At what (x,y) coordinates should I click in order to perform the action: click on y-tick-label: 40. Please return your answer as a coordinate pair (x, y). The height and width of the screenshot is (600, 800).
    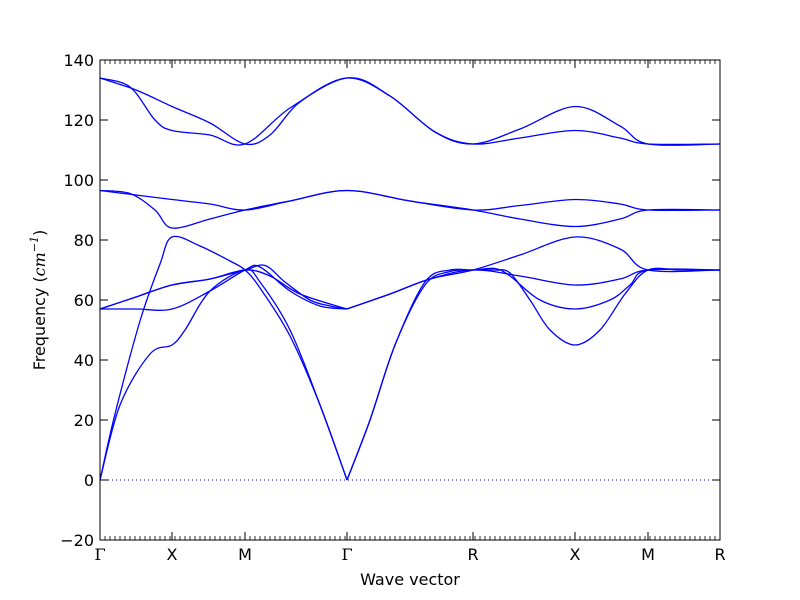
    Looking at the image, I should click on (84, 360).